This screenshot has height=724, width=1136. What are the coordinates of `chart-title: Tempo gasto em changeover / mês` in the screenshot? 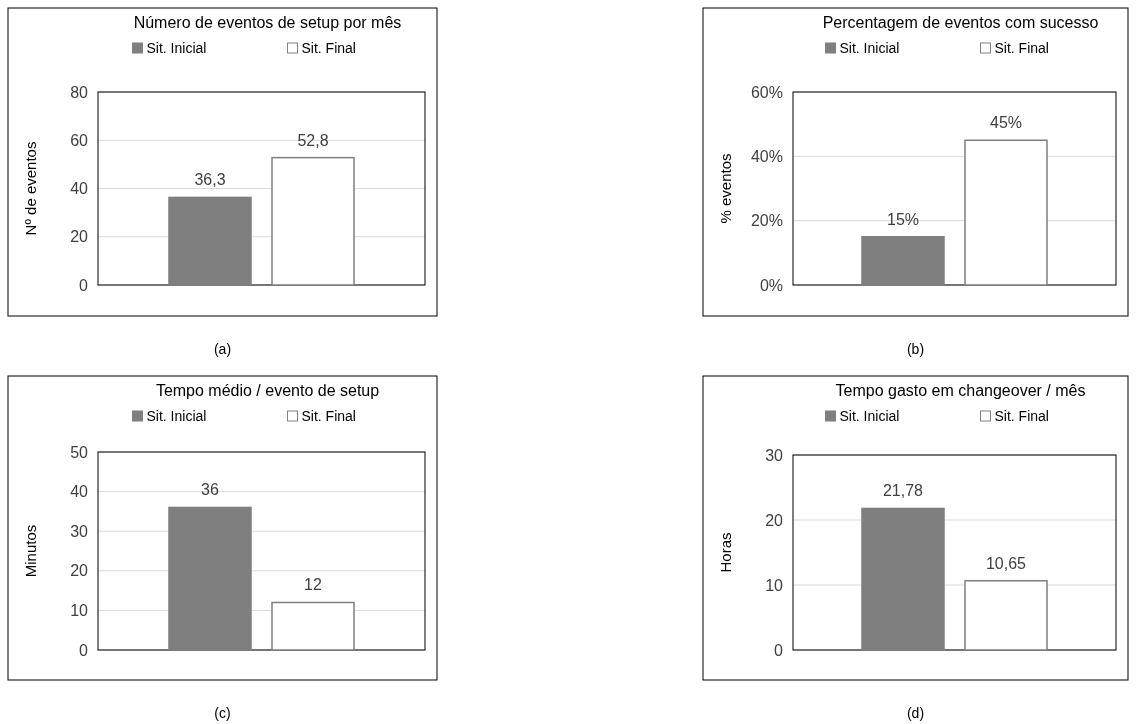 It's located at (960, 390).